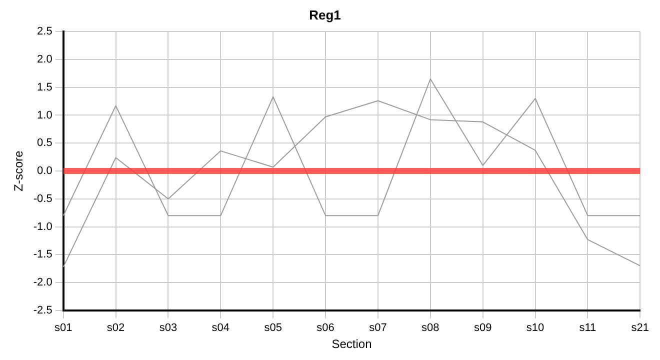  I want to click on y-tick-label: 0.5, so click(44, 143).